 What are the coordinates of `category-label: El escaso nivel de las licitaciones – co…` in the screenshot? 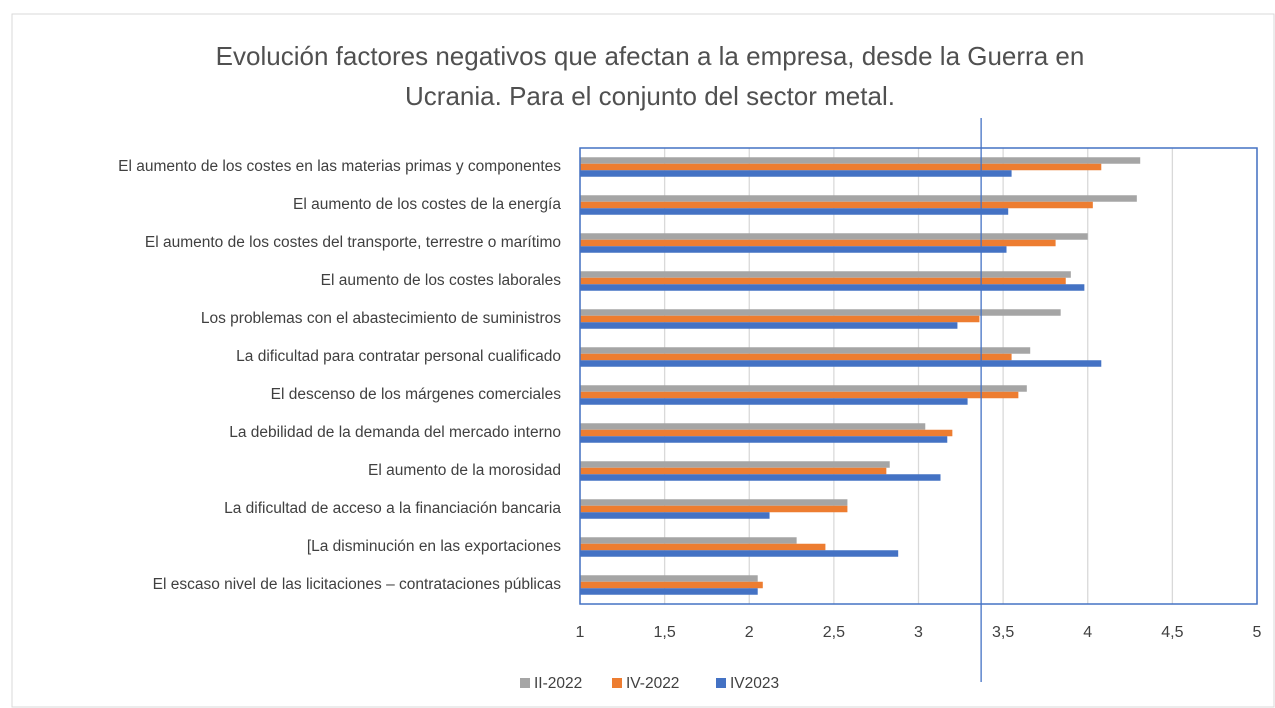 It's located at (357, 584).